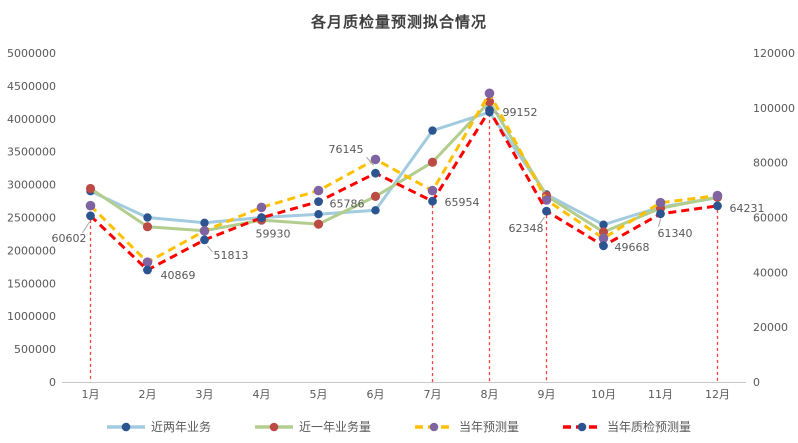  Describe the element at coordinates (675, 233) in the screenshot. I see `data-label: 61340` at that location.